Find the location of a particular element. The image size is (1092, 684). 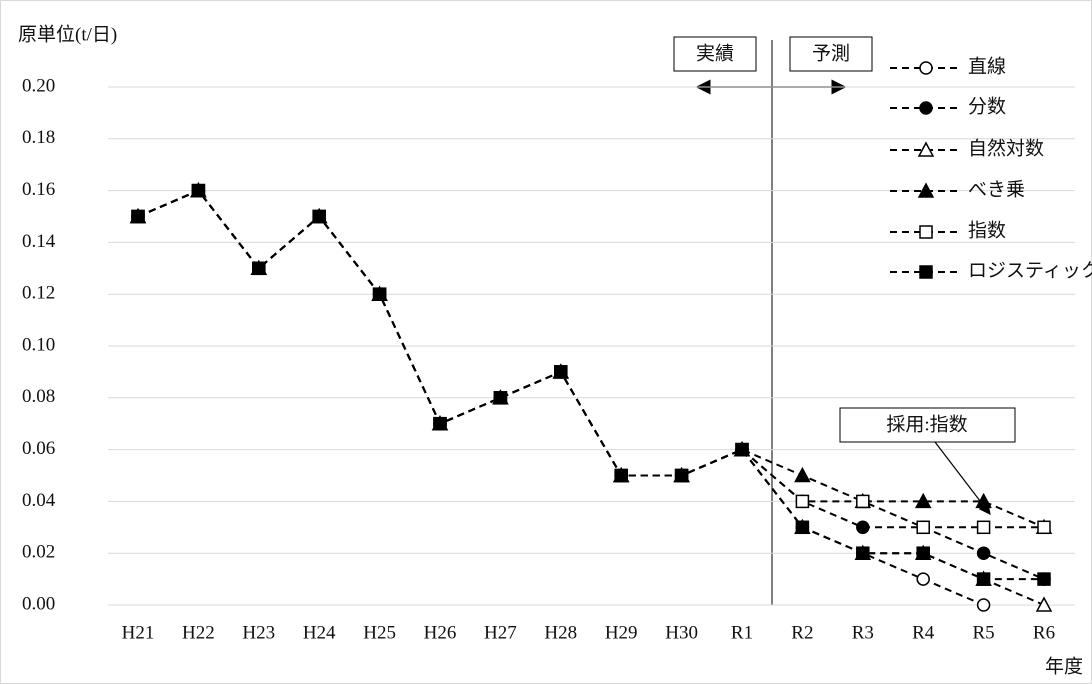

x-tick-label: H28 is located at coordinates (560, 632).